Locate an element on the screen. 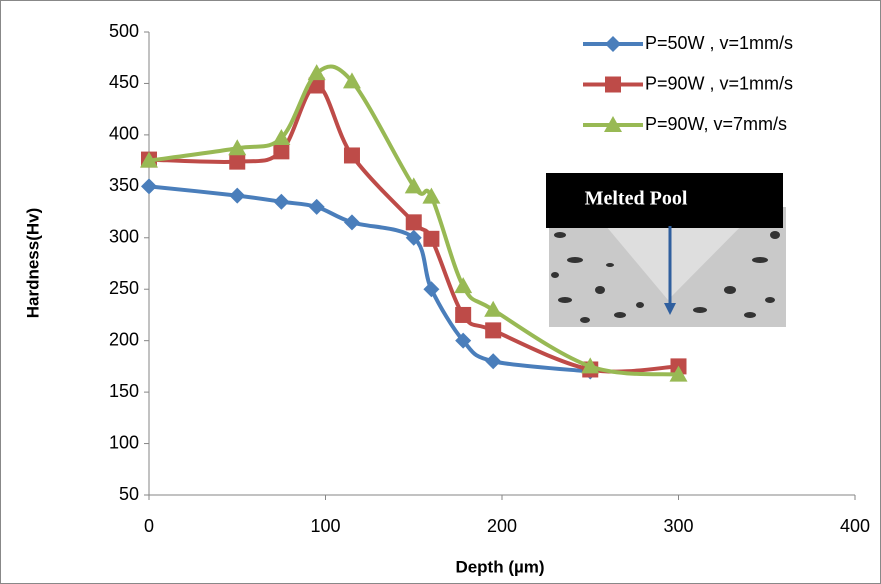  legend-item: P=50W , v=1mm/s is located at coordinates (688, 43).